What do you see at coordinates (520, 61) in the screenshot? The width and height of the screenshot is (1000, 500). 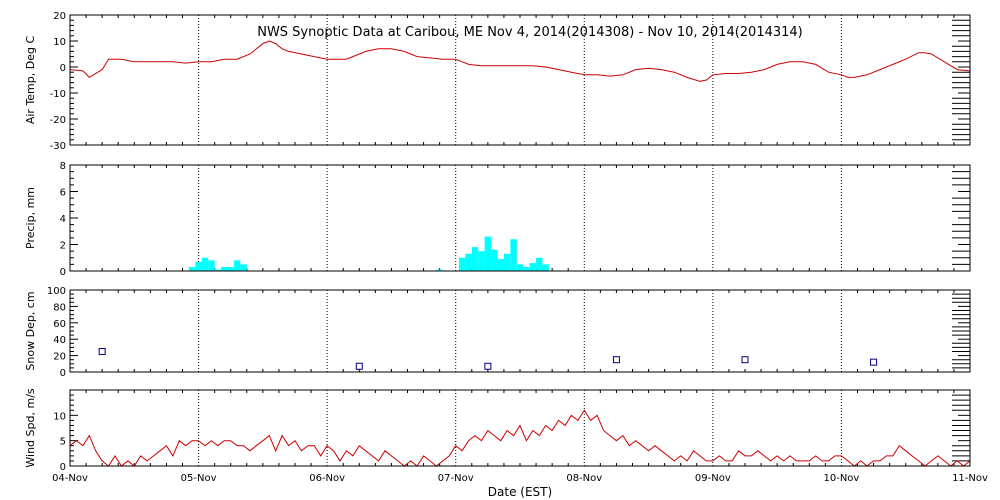 I see `air-temp-line` at bounding box center [520, 61].